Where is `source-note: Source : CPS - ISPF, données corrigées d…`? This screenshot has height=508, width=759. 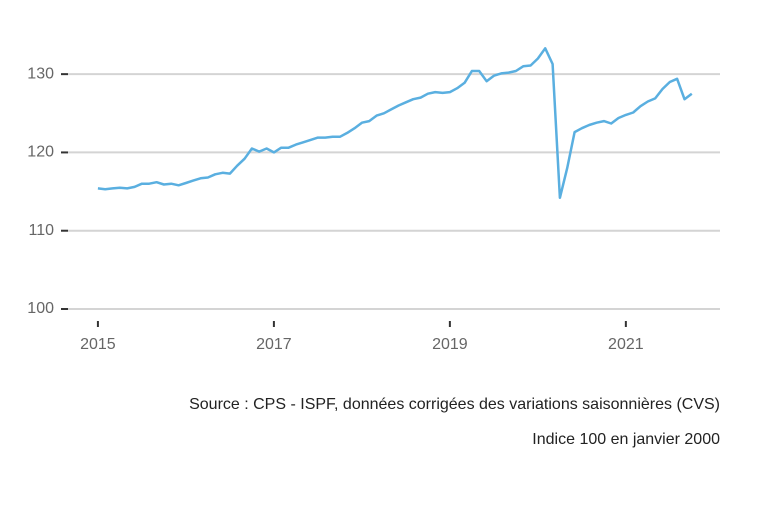
source-note: Source : CPS - ISPF, données corrigées d… is located at coordinates (454, 404).